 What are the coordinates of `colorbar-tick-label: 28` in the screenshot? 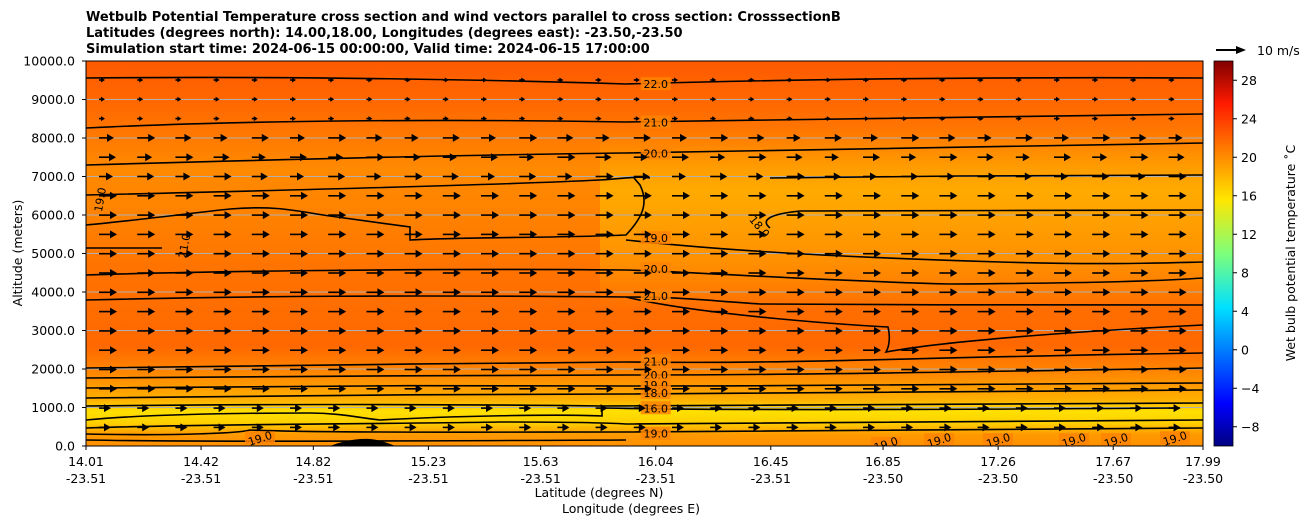 It's located at (1249, 80).